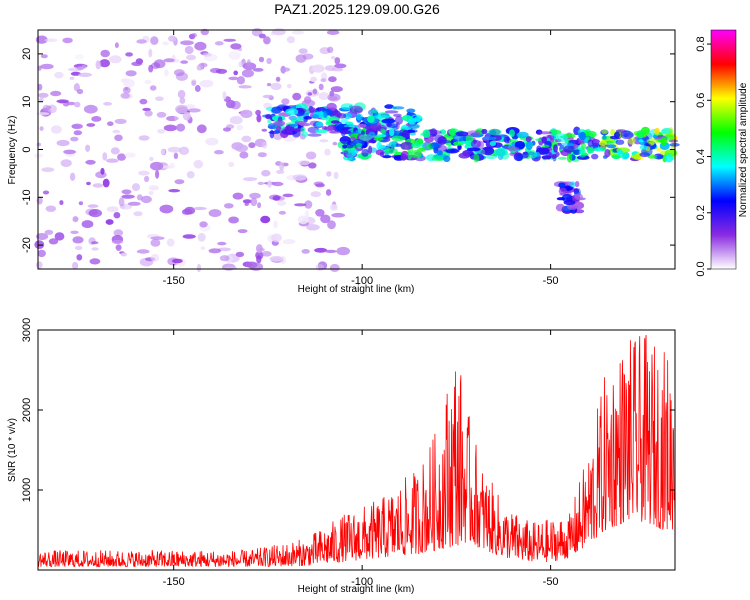 The height and width of the screenshot is (600, 750). I want to click on colorbar-label: Normalized spectral amplitude, so click(743, 149).